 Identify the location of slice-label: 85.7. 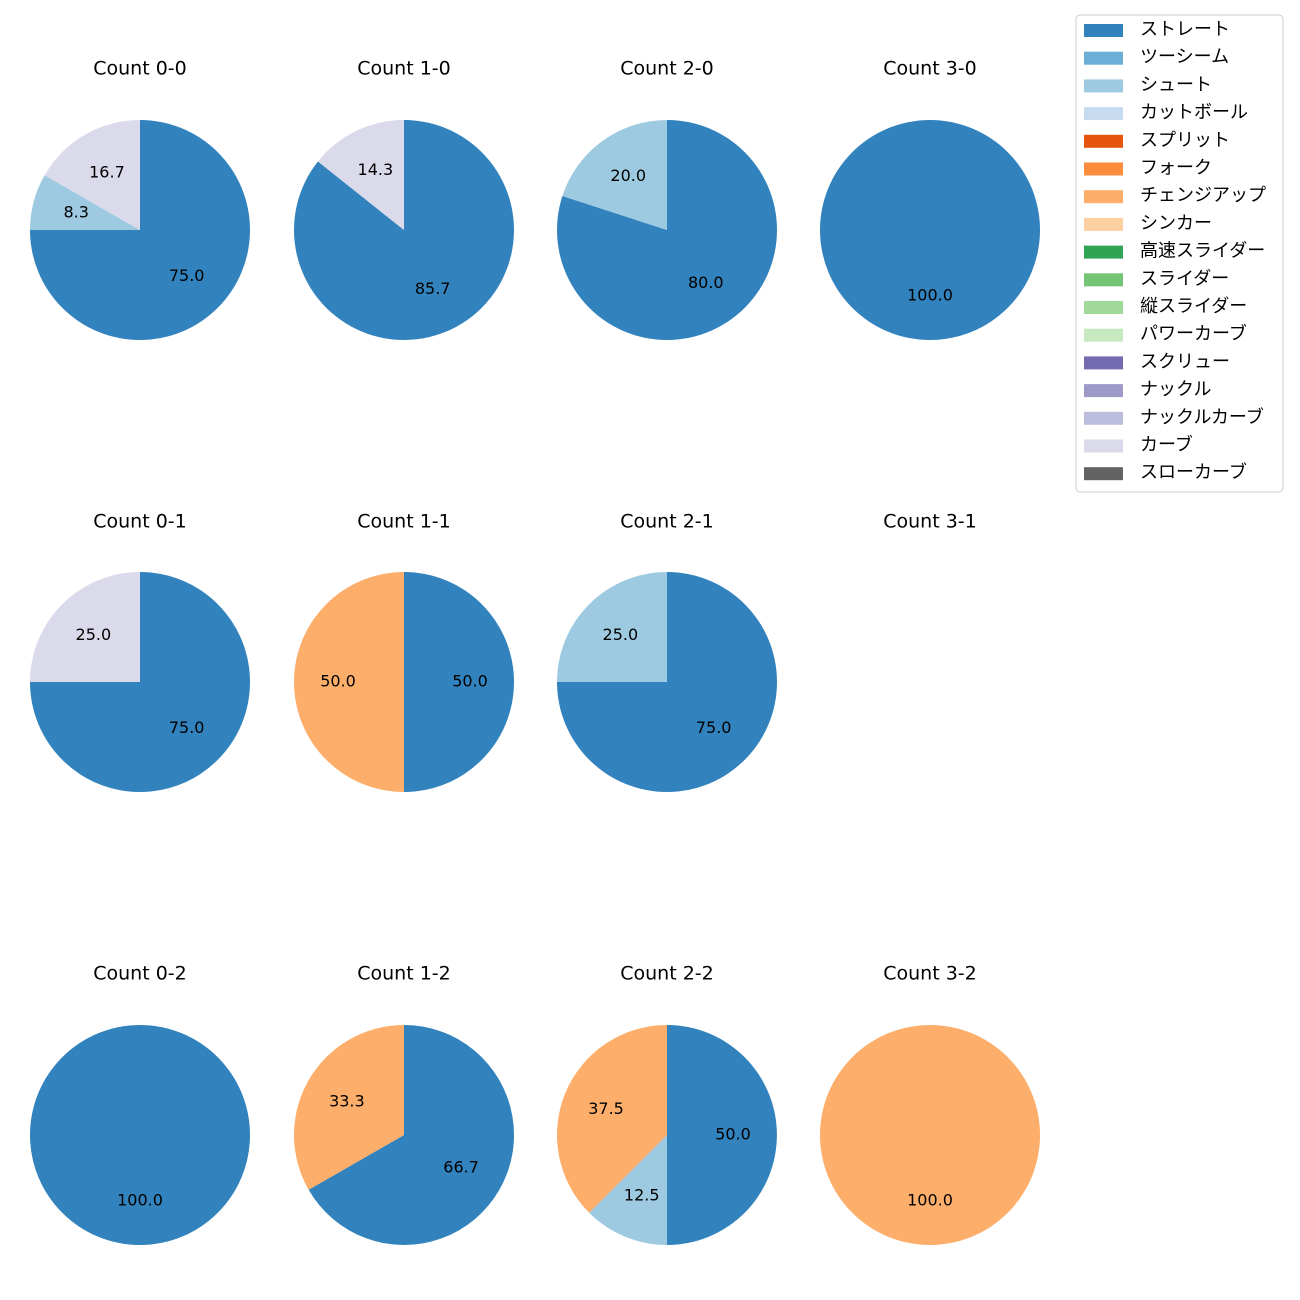
(433, 288).